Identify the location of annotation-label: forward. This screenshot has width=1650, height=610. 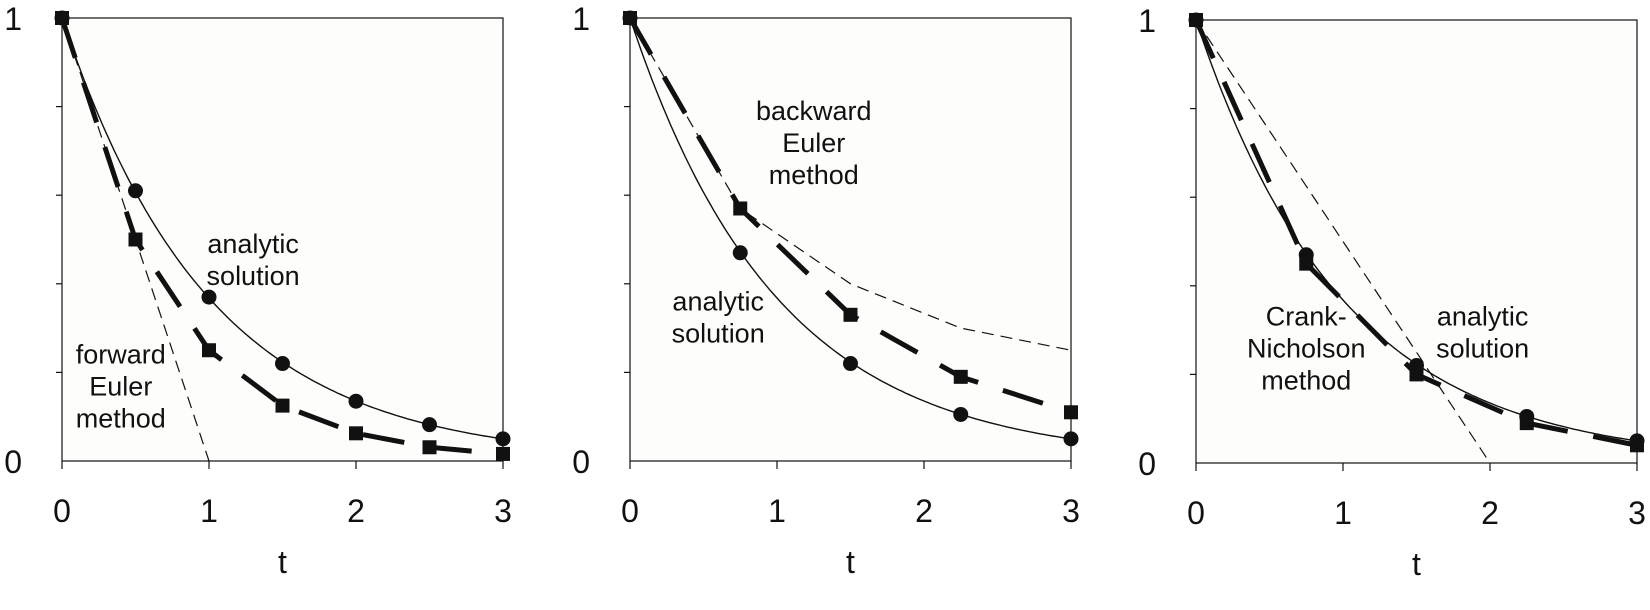
(121, 355).